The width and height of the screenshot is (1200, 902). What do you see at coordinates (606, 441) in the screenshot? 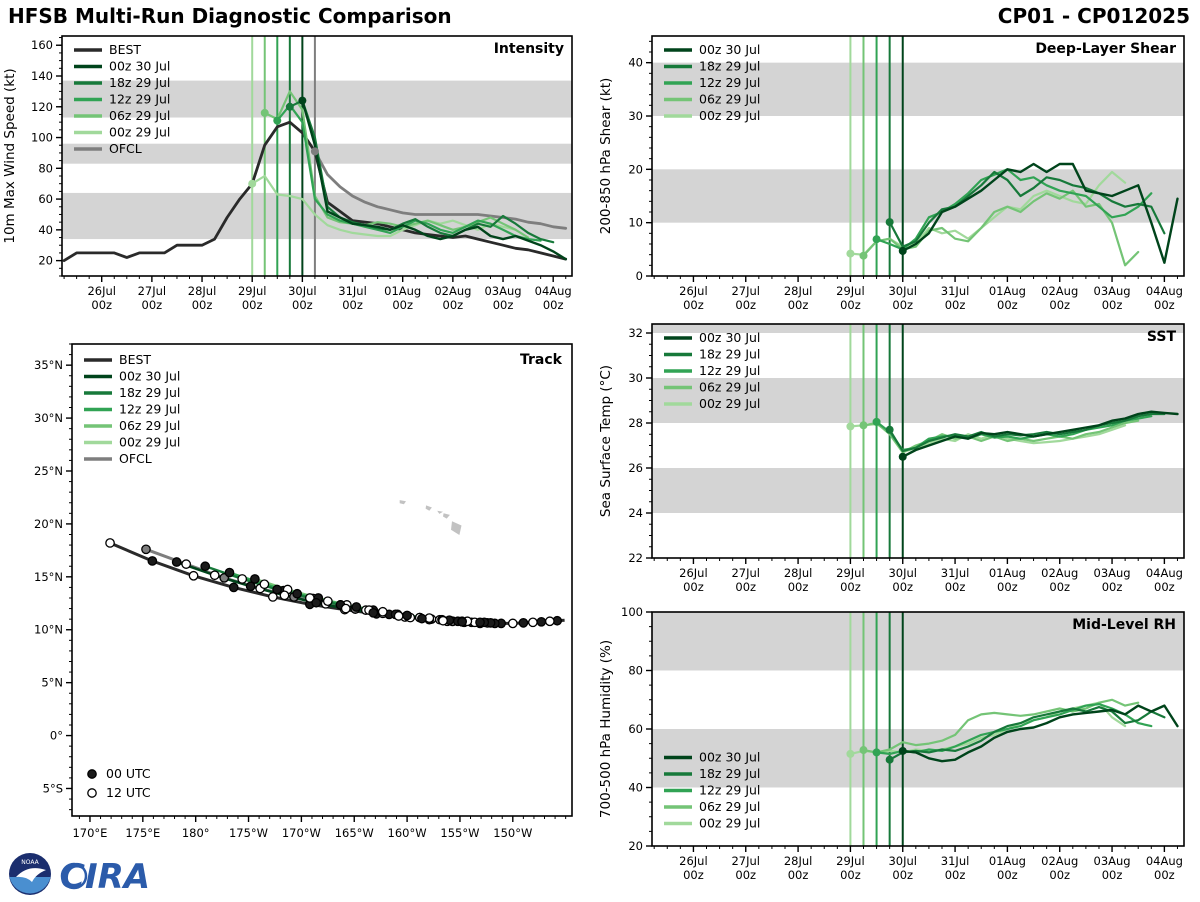
I see `y-axis-label: Sea Surface Temp (°C)` at bounding box center [606, 441].